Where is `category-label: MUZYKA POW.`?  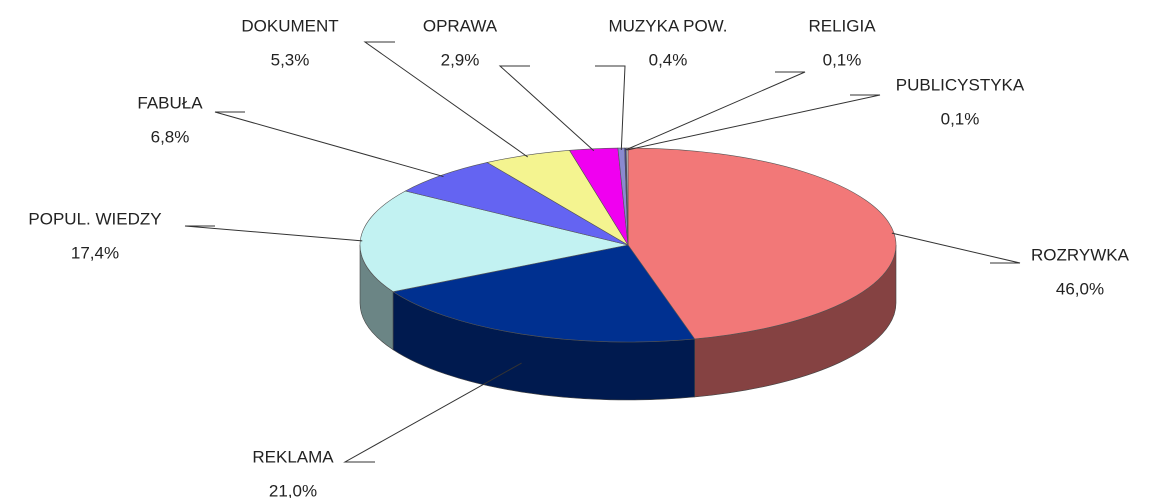
category-label: MUZYKA POW. is located at coordinates (667, 25).